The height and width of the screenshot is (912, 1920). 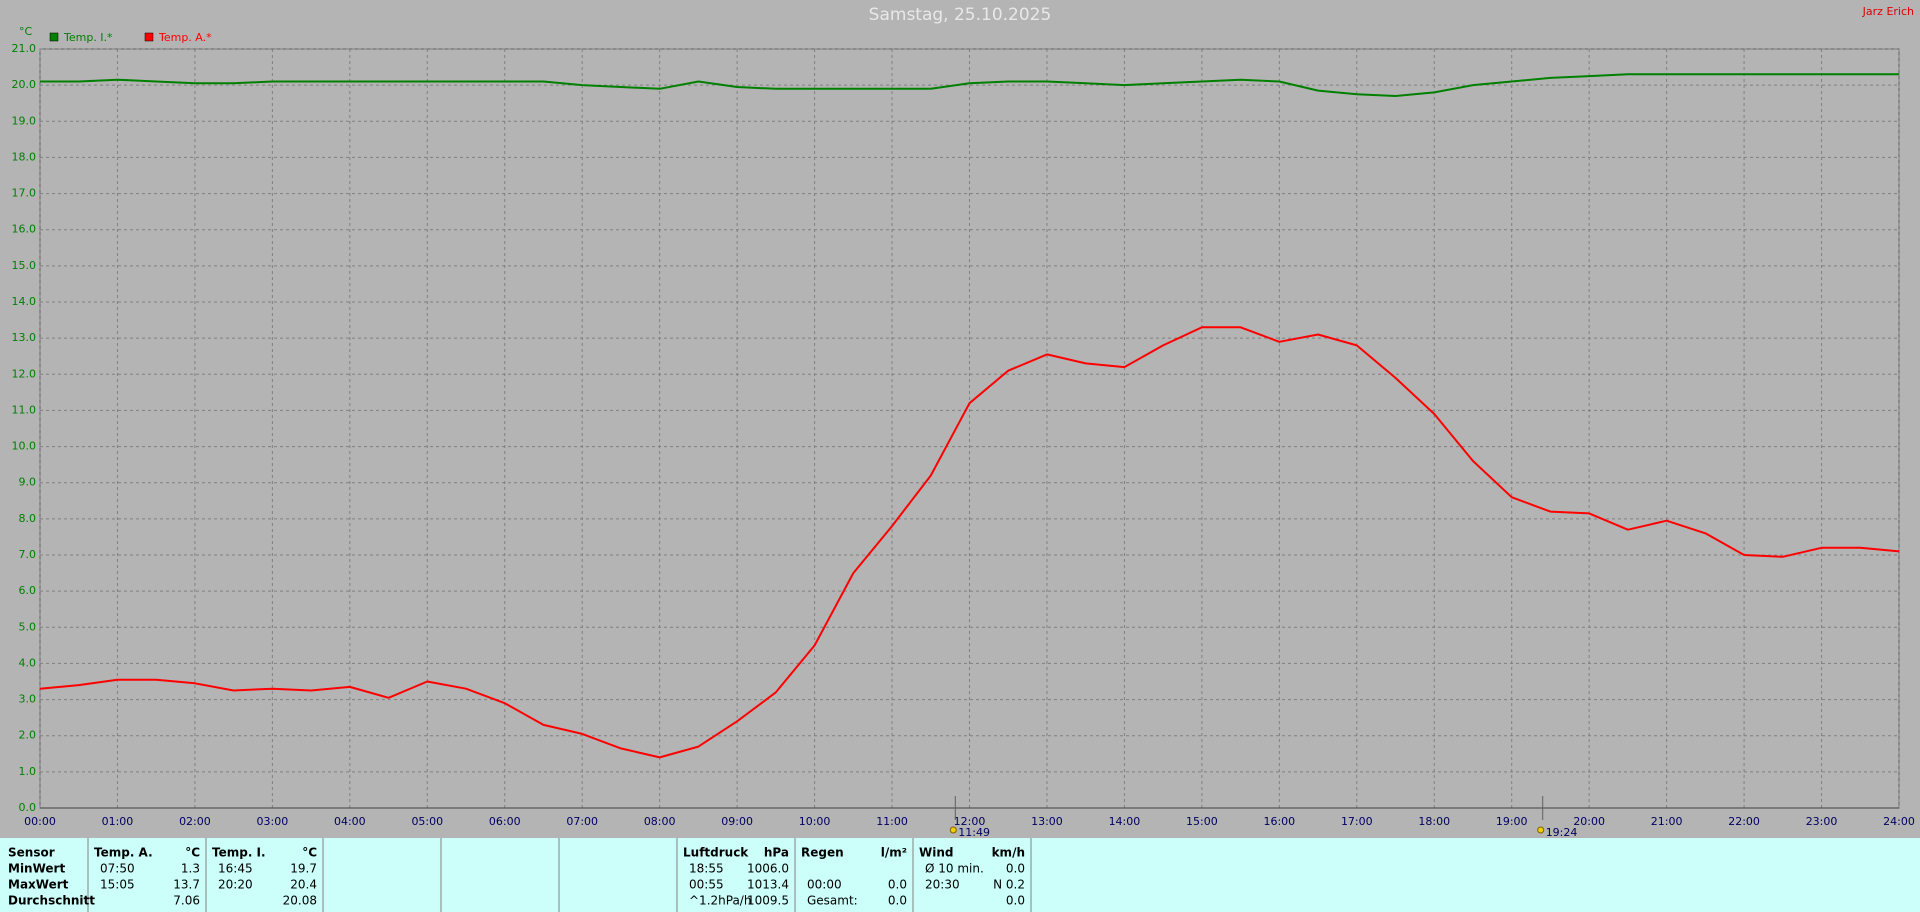 What do you see at coordinates (24, 301) in the screenshot?
I see `y-tick-label: 14.0` at bounding box center [24, 301].